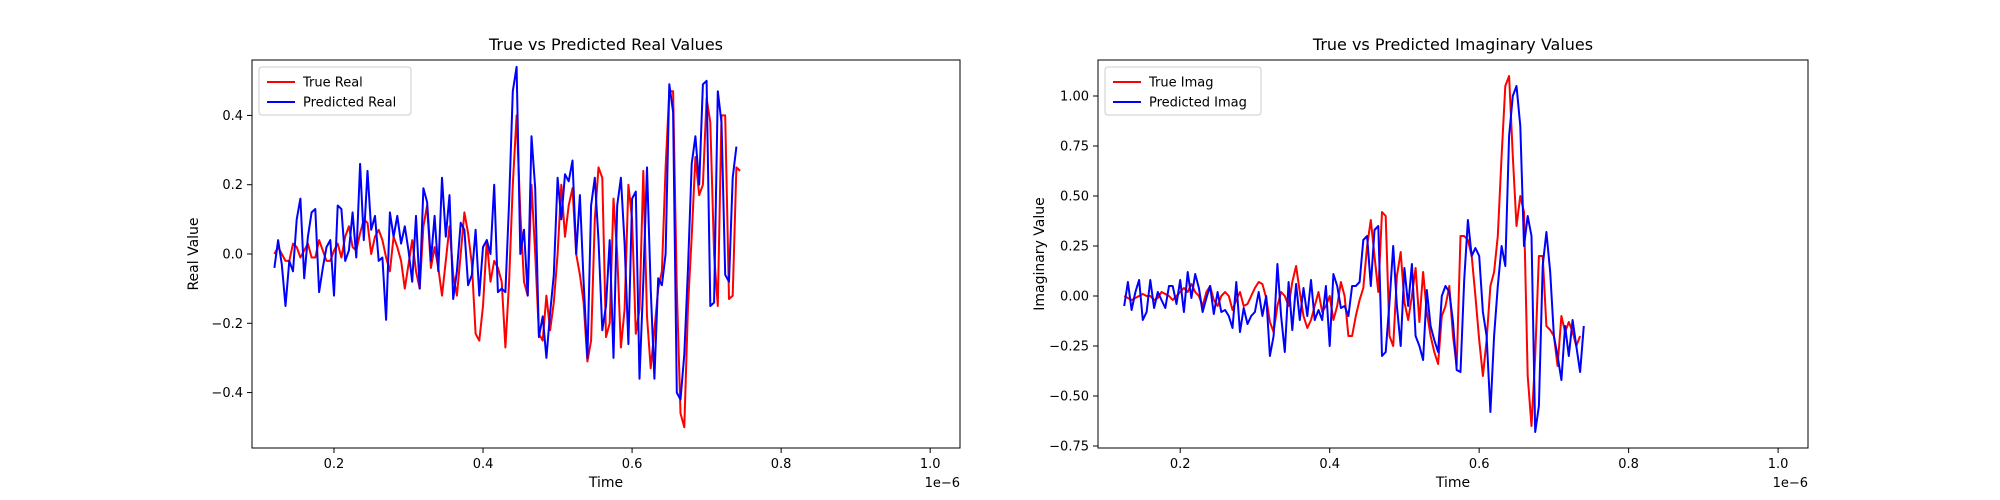 This screenshot has width=2000, height=500. Describe the element at coordinates (1074, 97) in the screenshot. I see `y-tick-label: 1.00` at that location.